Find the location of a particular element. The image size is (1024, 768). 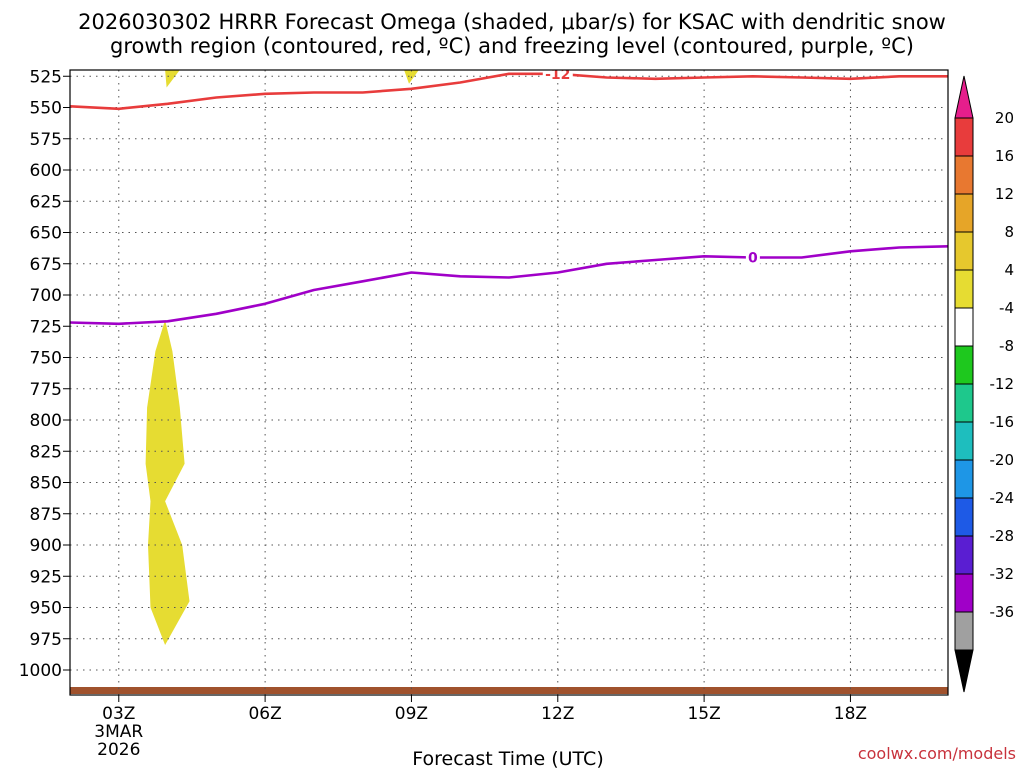

dendritic-growth-minus12-line is located at coordinates (509, 91).